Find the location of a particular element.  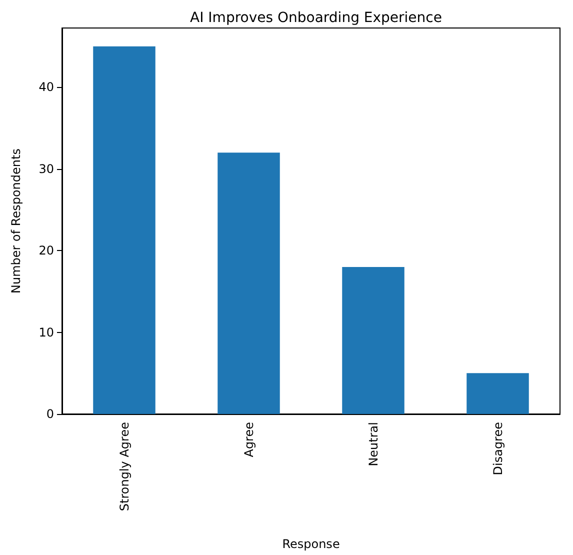

y-tick-label: 10 is located at coordinates (46, 332).